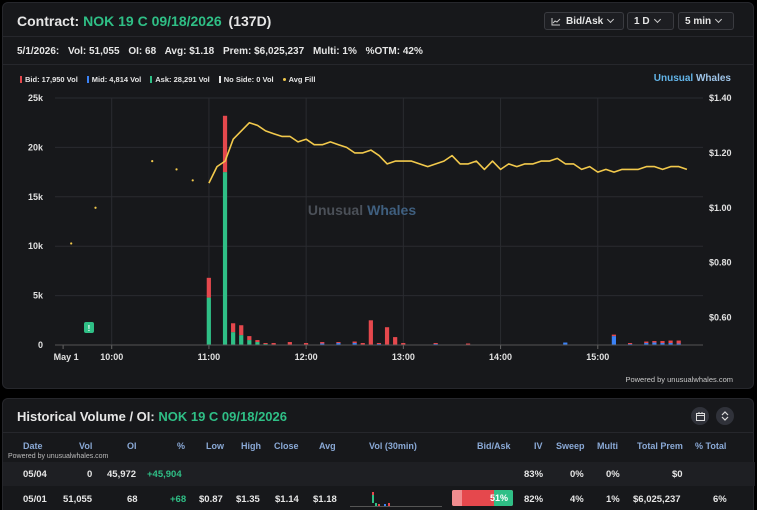 The image size is (757, 510). I want to click on stats-oi: OI: 68, so click(142, 51).